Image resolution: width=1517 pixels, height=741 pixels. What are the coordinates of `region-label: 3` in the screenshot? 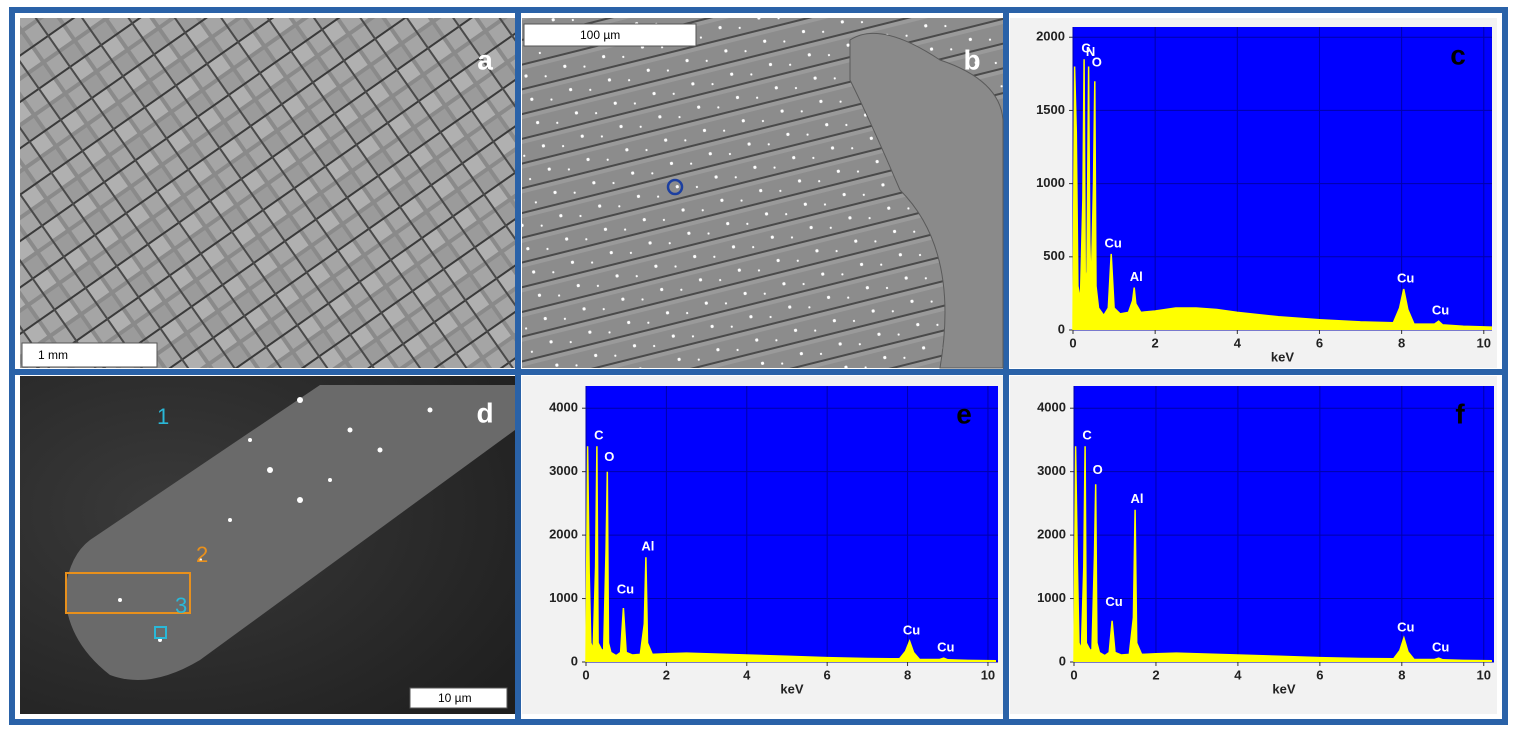 It's located at (181, 605).